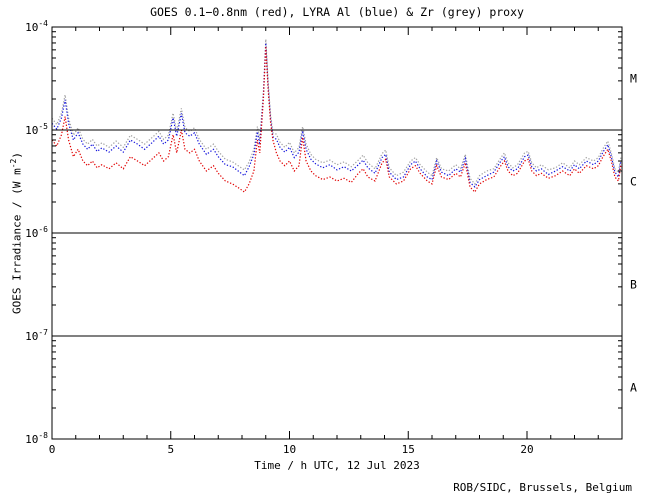 This screenshot has width=650, height=500. I want to click on x-axis-title: Time / h UTC, 12 Jul 2023, so click(337, 465).